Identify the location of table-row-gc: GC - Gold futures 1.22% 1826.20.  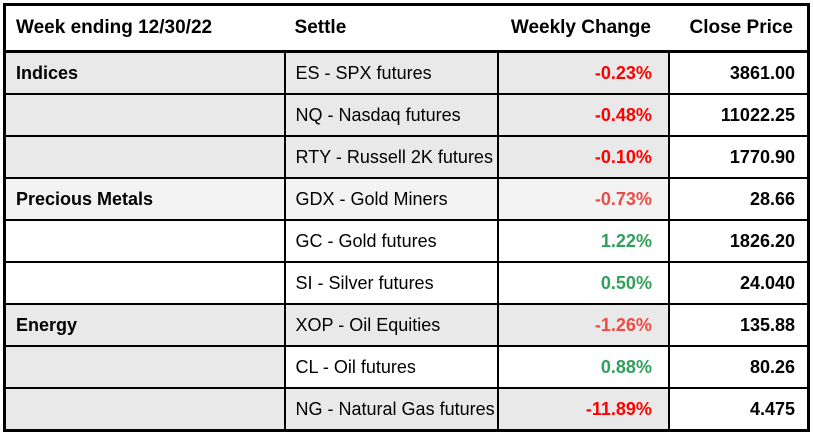
(406, 241).